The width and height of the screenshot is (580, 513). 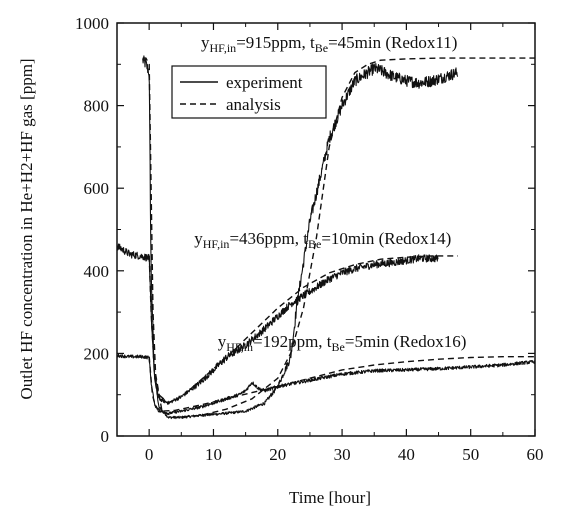 I want to click on x-tick-label: 30, so click(x=342, y=454).